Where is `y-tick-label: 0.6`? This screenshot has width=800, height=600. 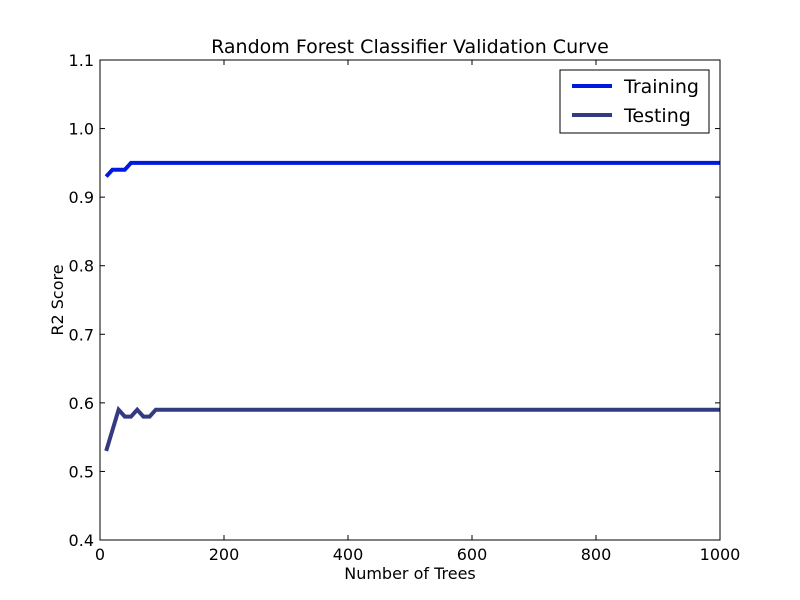
y-tick-label: 0.6 is located at coordinates (81, 403).